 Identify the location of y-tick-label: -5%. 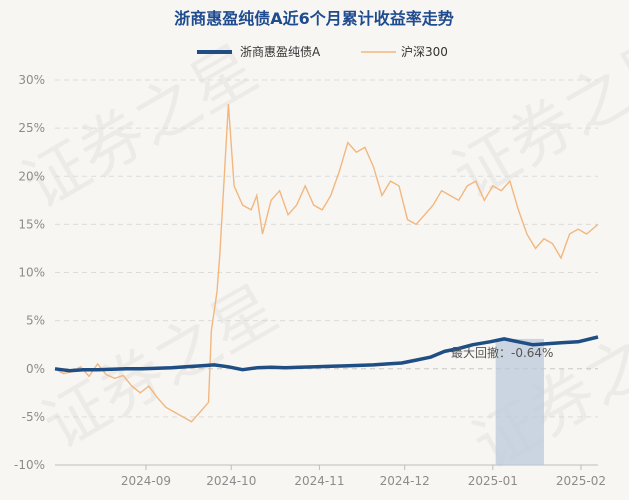
(33, 417).